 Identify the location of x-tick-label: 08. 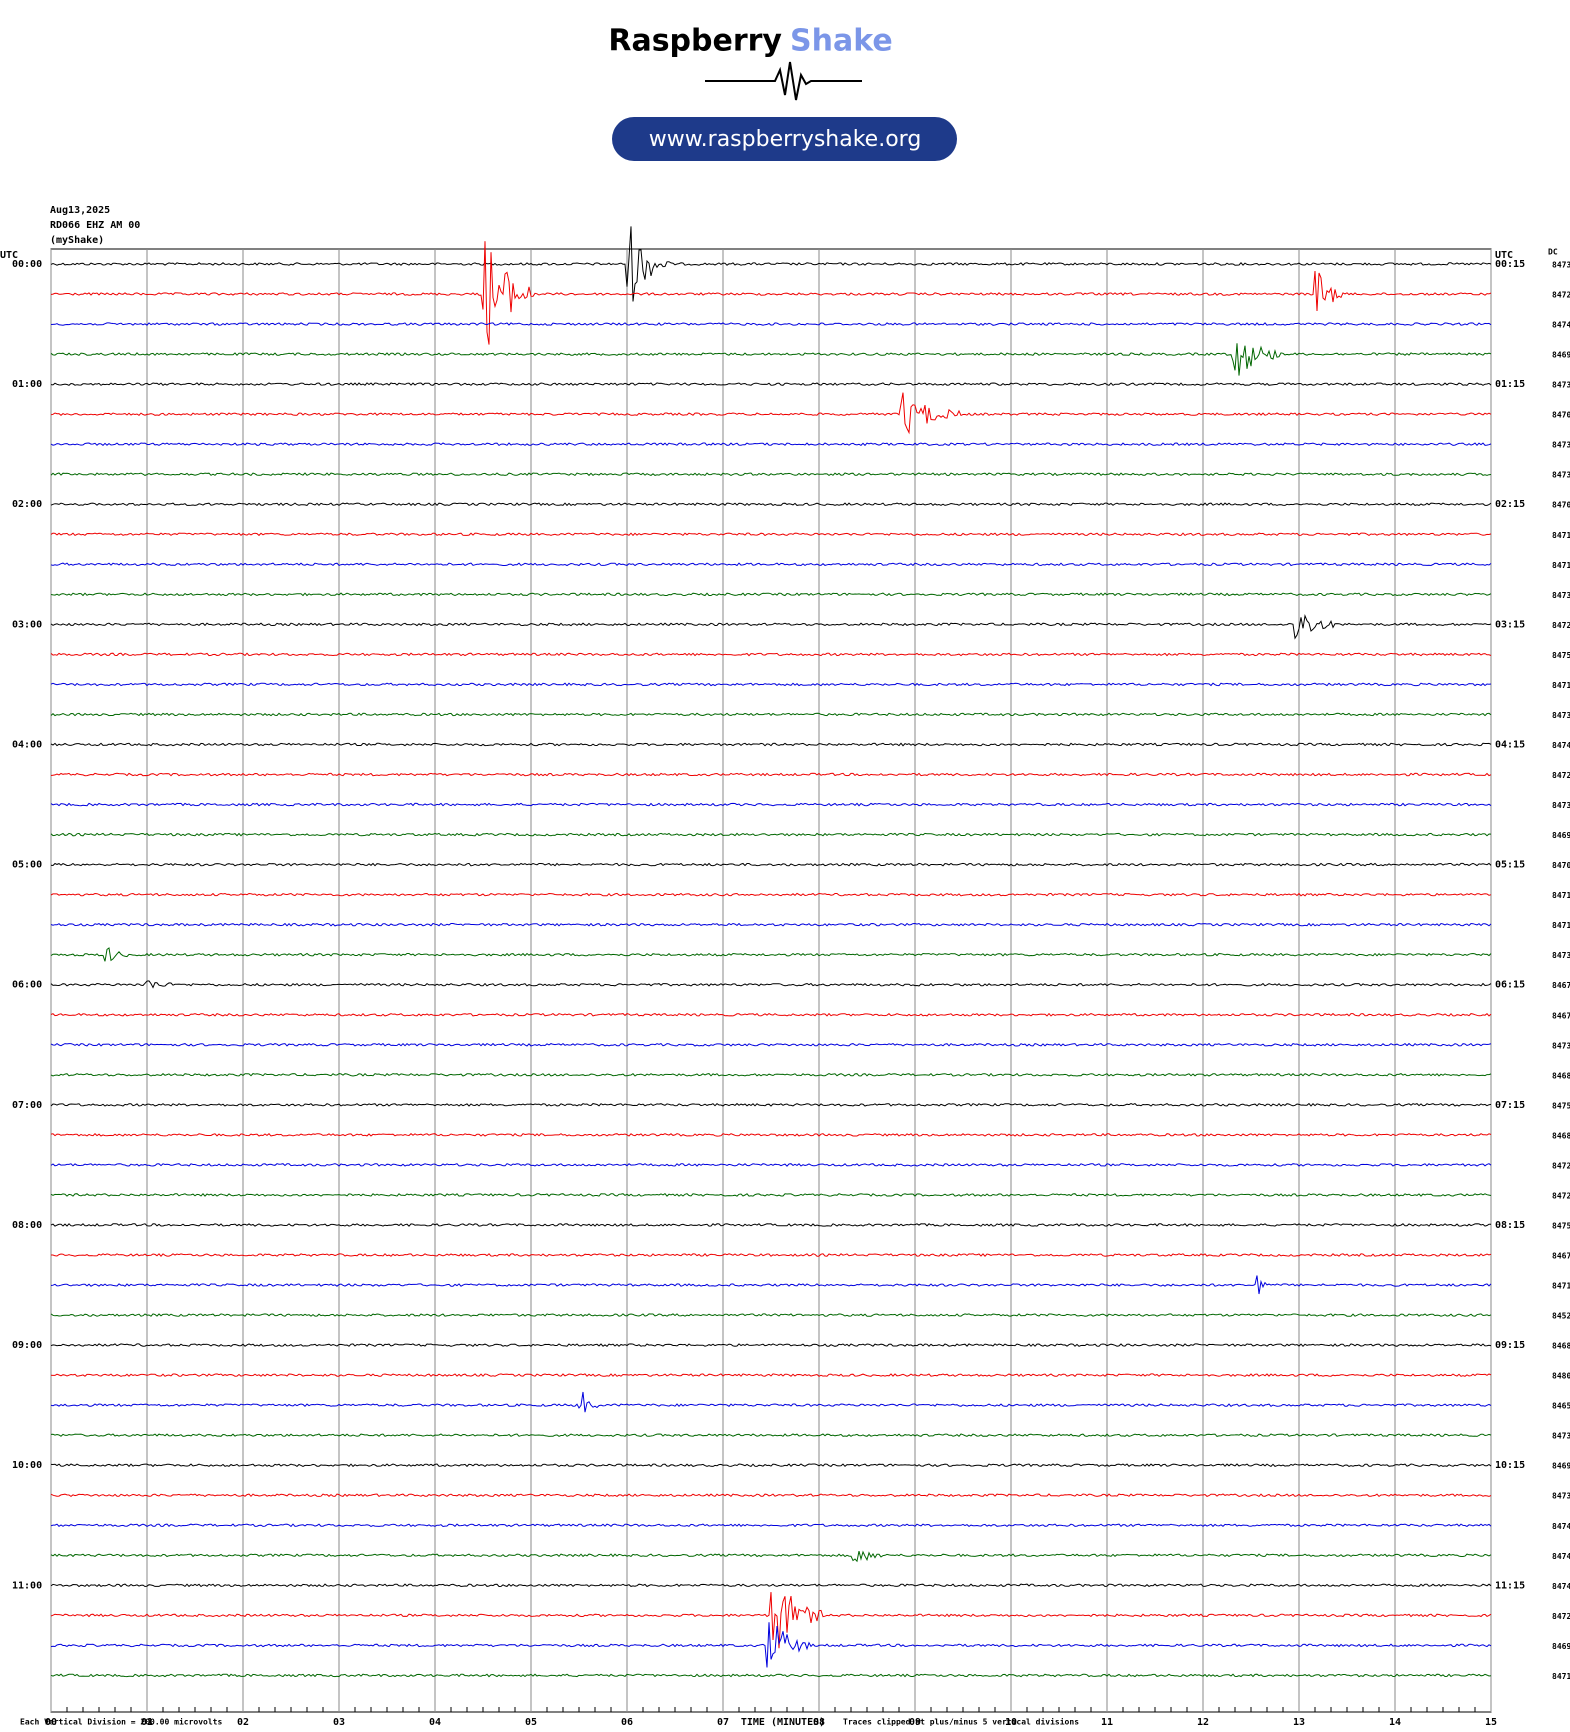
(819, 1722).